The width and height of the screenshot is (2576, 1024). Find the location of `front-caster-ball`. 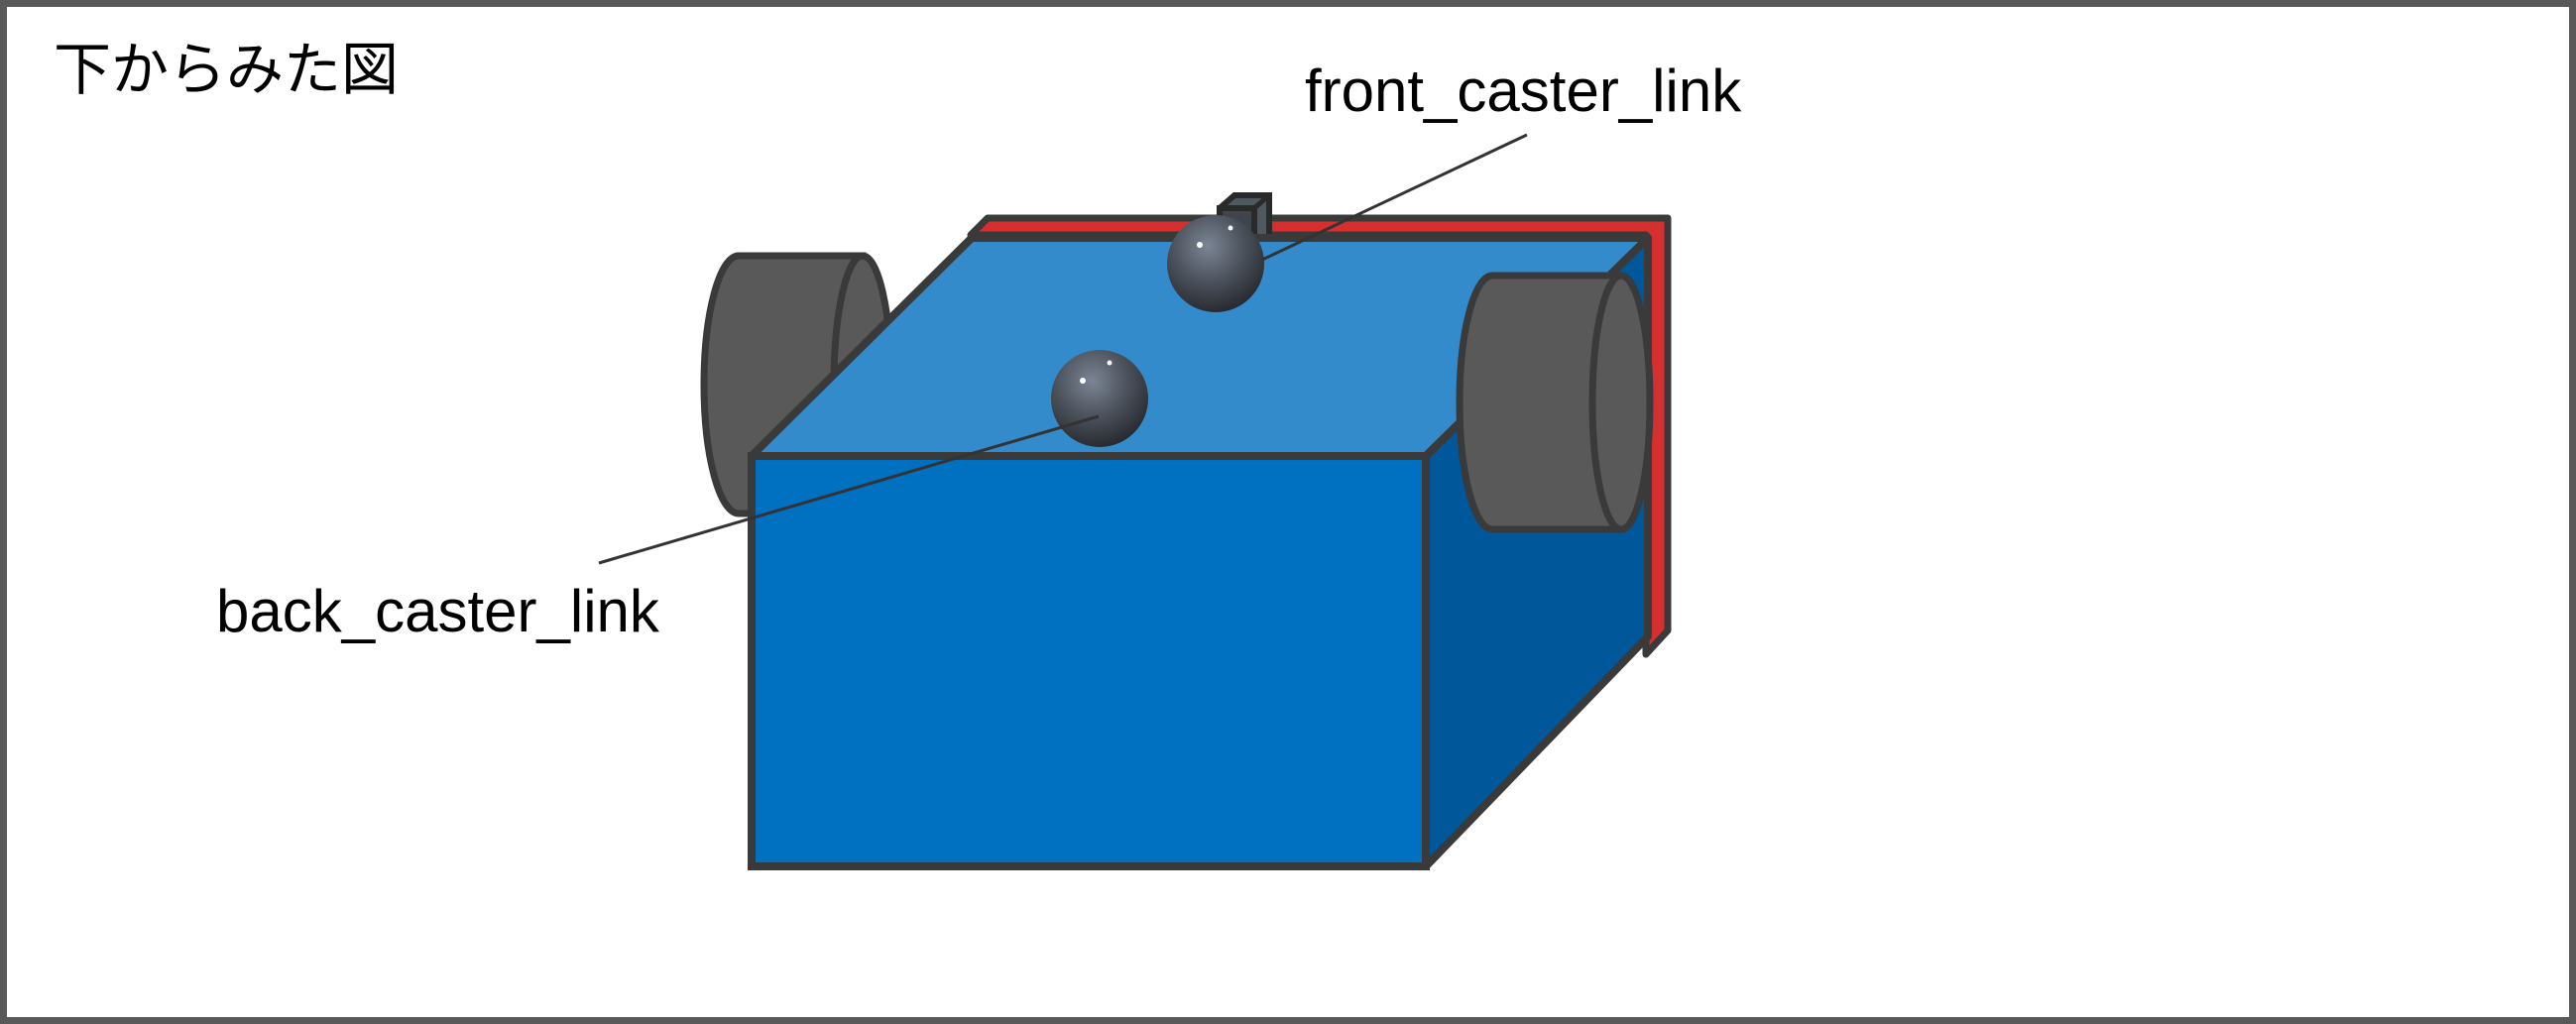

front-caster-ball is located at coordinates (1215, 263).